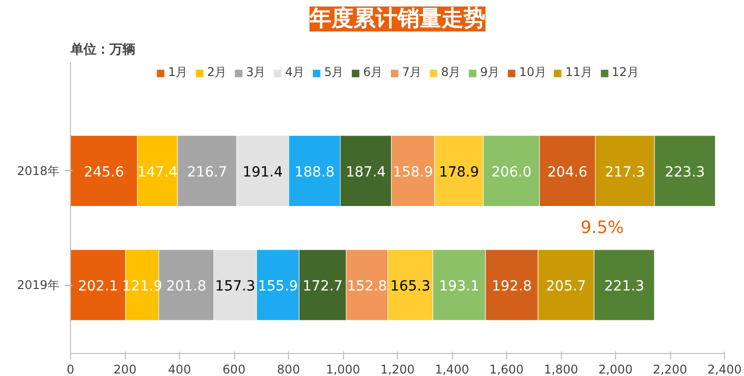 This screenshot has width=744, height=376. Describe the element at coordinates (70, 369) in the screenshot. I see `x-tick-label: 0` at that location.